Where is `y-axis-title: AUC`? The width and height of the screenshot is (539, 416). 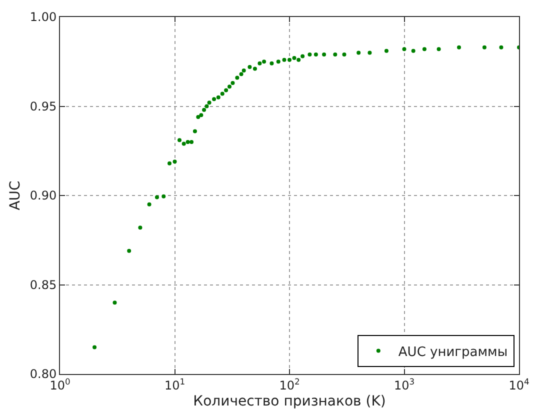
y-axis-title: AUC is located at coordinates (15, 195).